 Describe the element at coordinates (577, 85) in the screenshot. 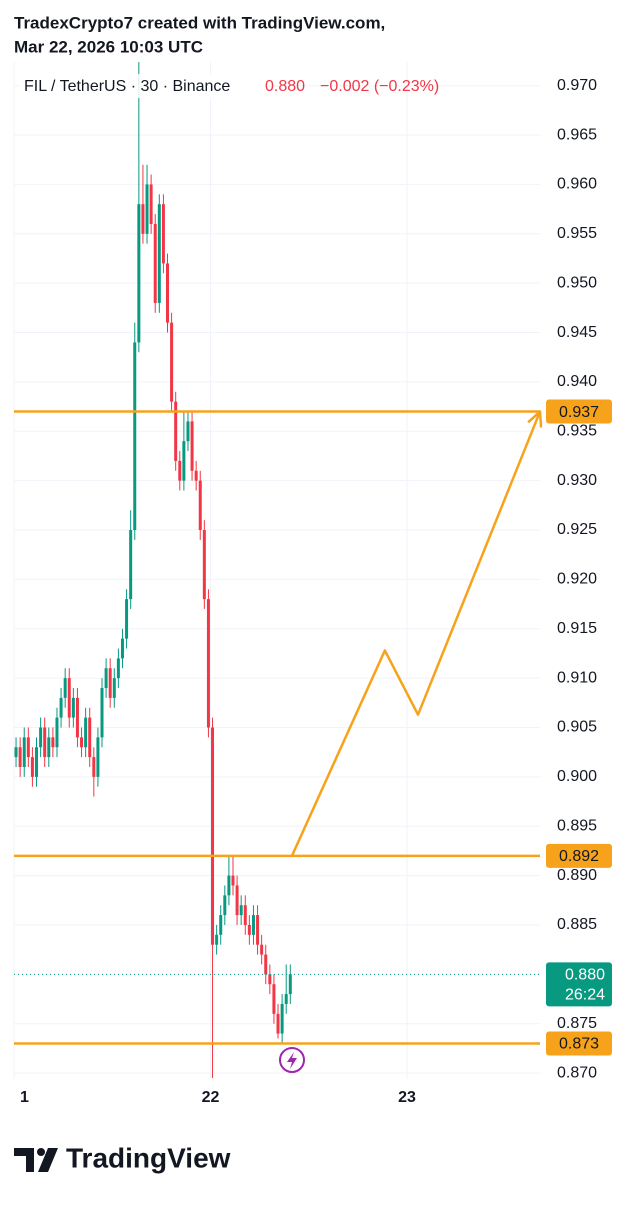

I see `y-tick-label: 0.970` at that location.